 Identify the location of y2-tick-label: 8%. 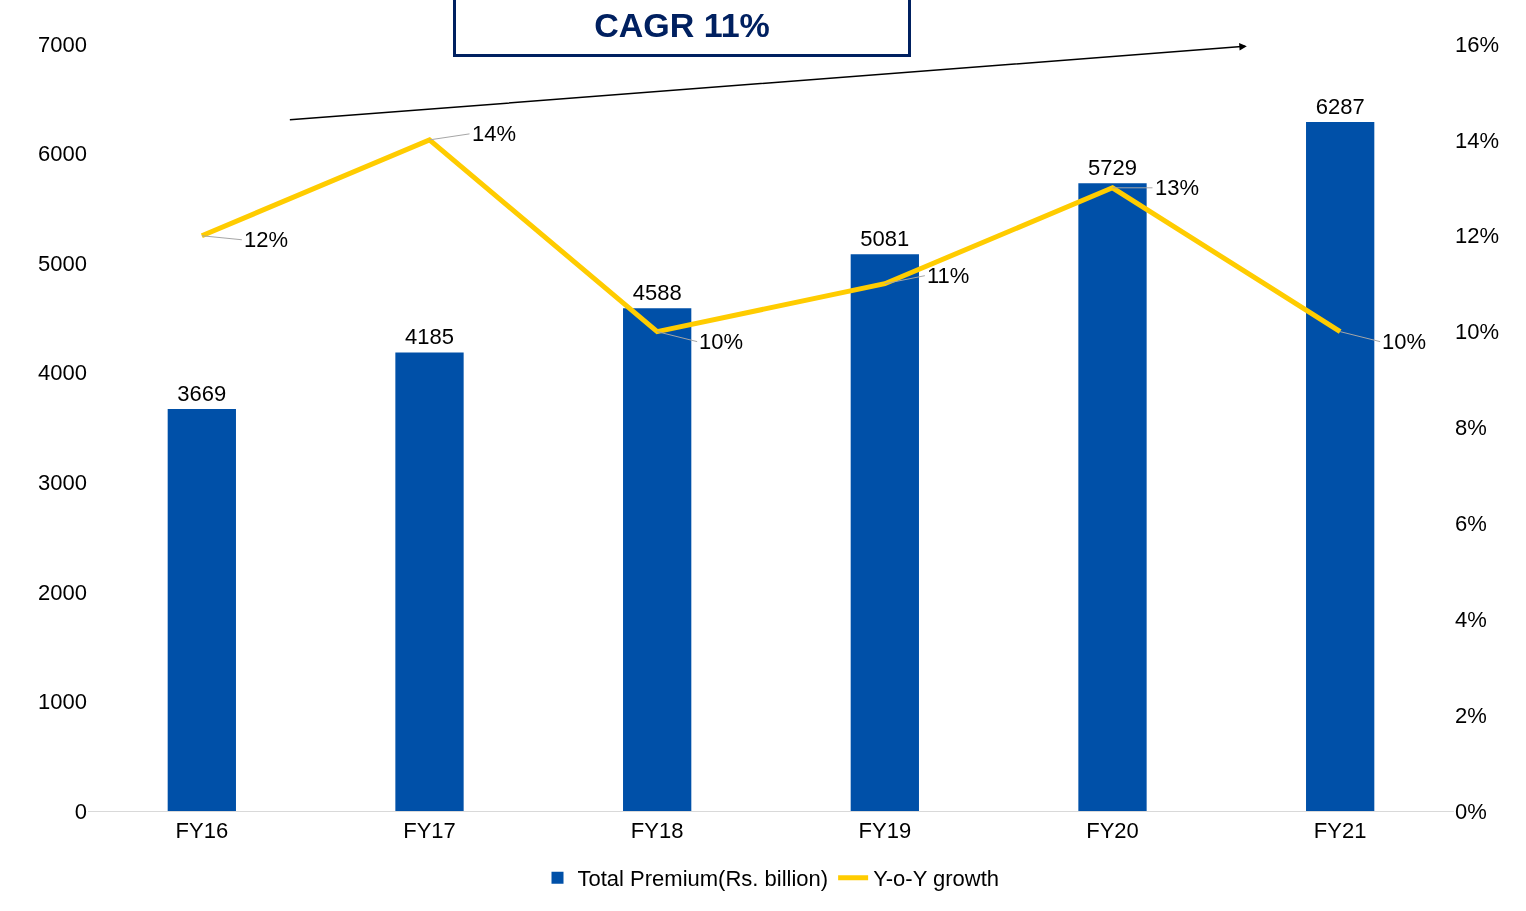
(1471, 428).